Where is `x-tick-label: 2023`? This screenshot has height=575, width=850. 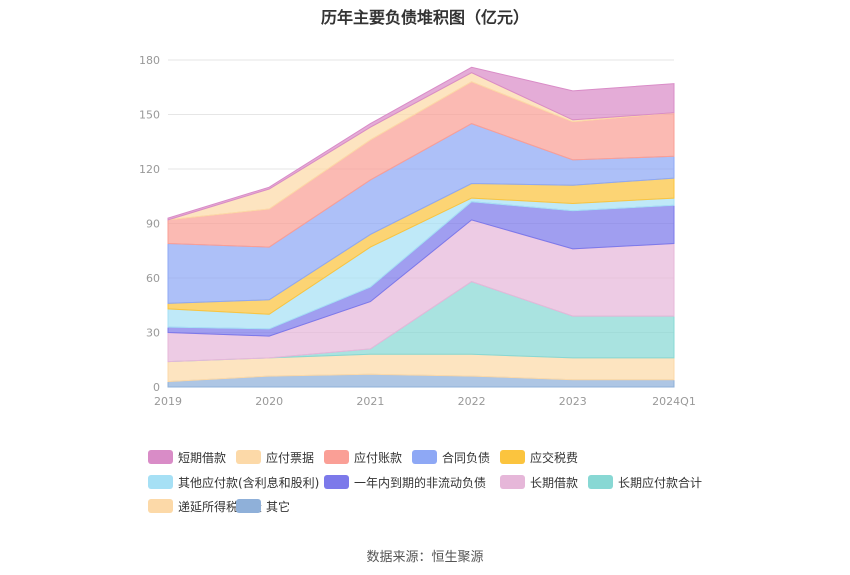
x-tick-label: 2023 is located at coordinates (573, 401).